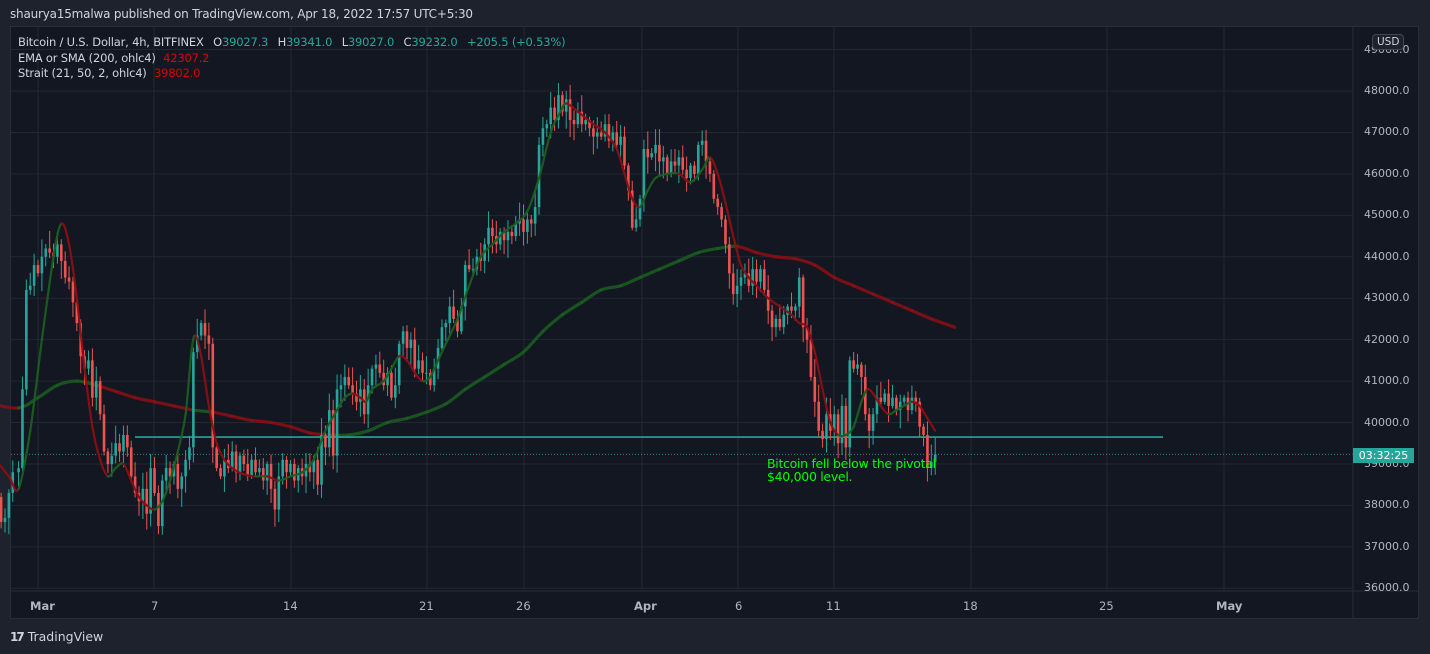  What do you see at coordinates (426, 606) in the screenshot?
I see `time-tick-label: 21` at bounding box center [426, 606].